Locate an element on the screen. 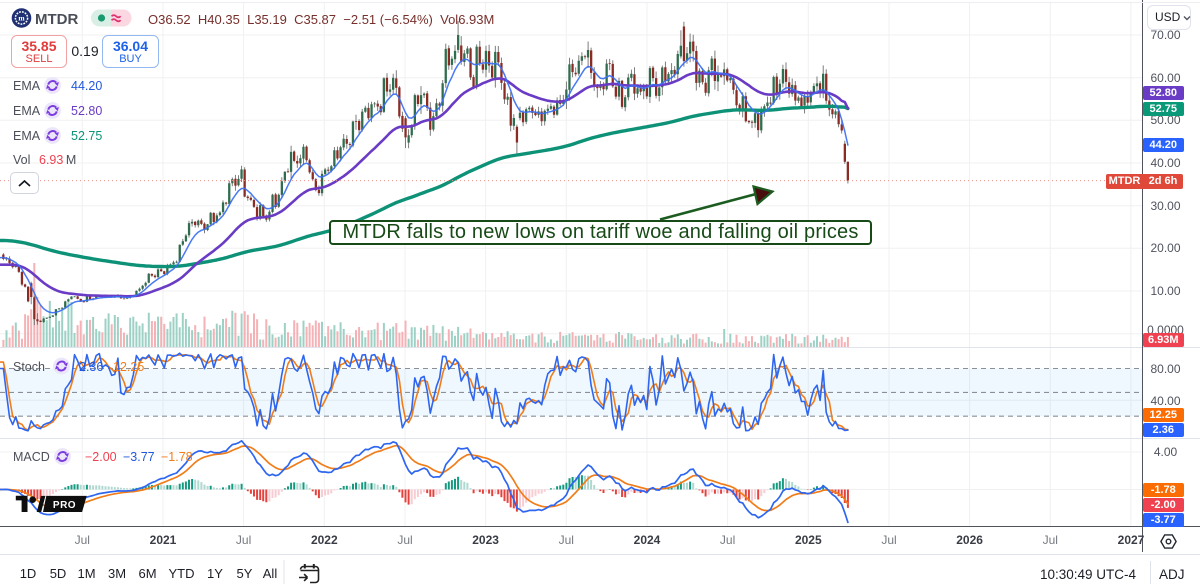 The image size is (1200, 585). svg-text: PRO is located at coordinates (64, 505).